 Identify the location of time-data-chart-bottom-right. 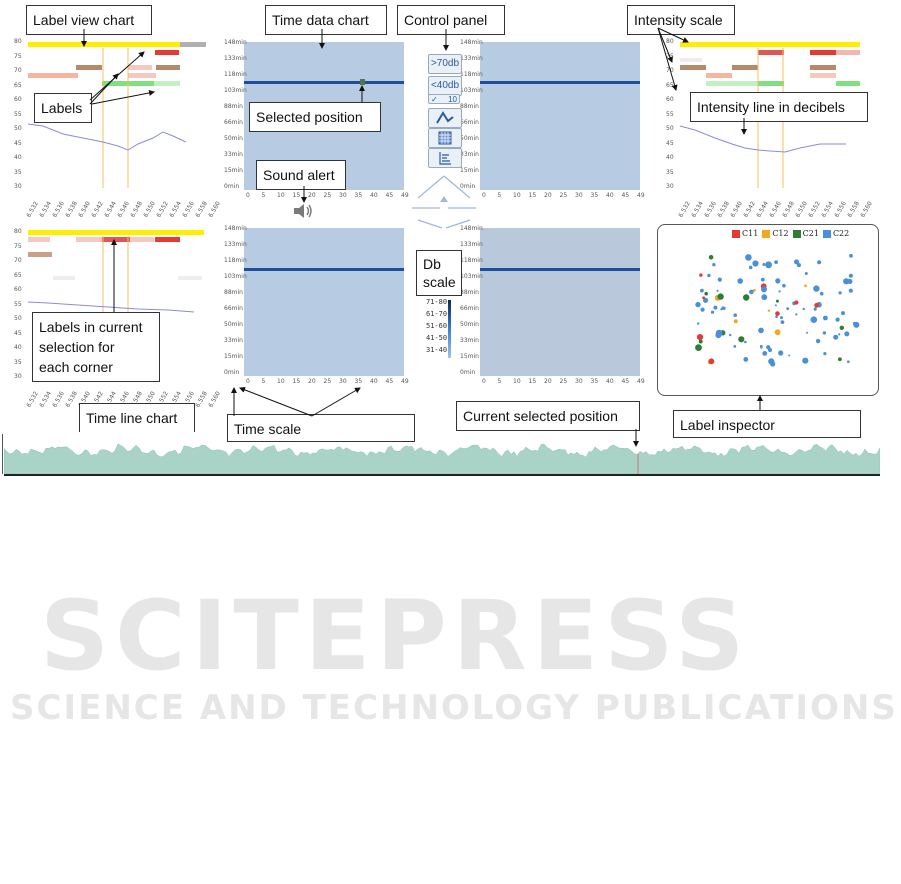
(560, 302).